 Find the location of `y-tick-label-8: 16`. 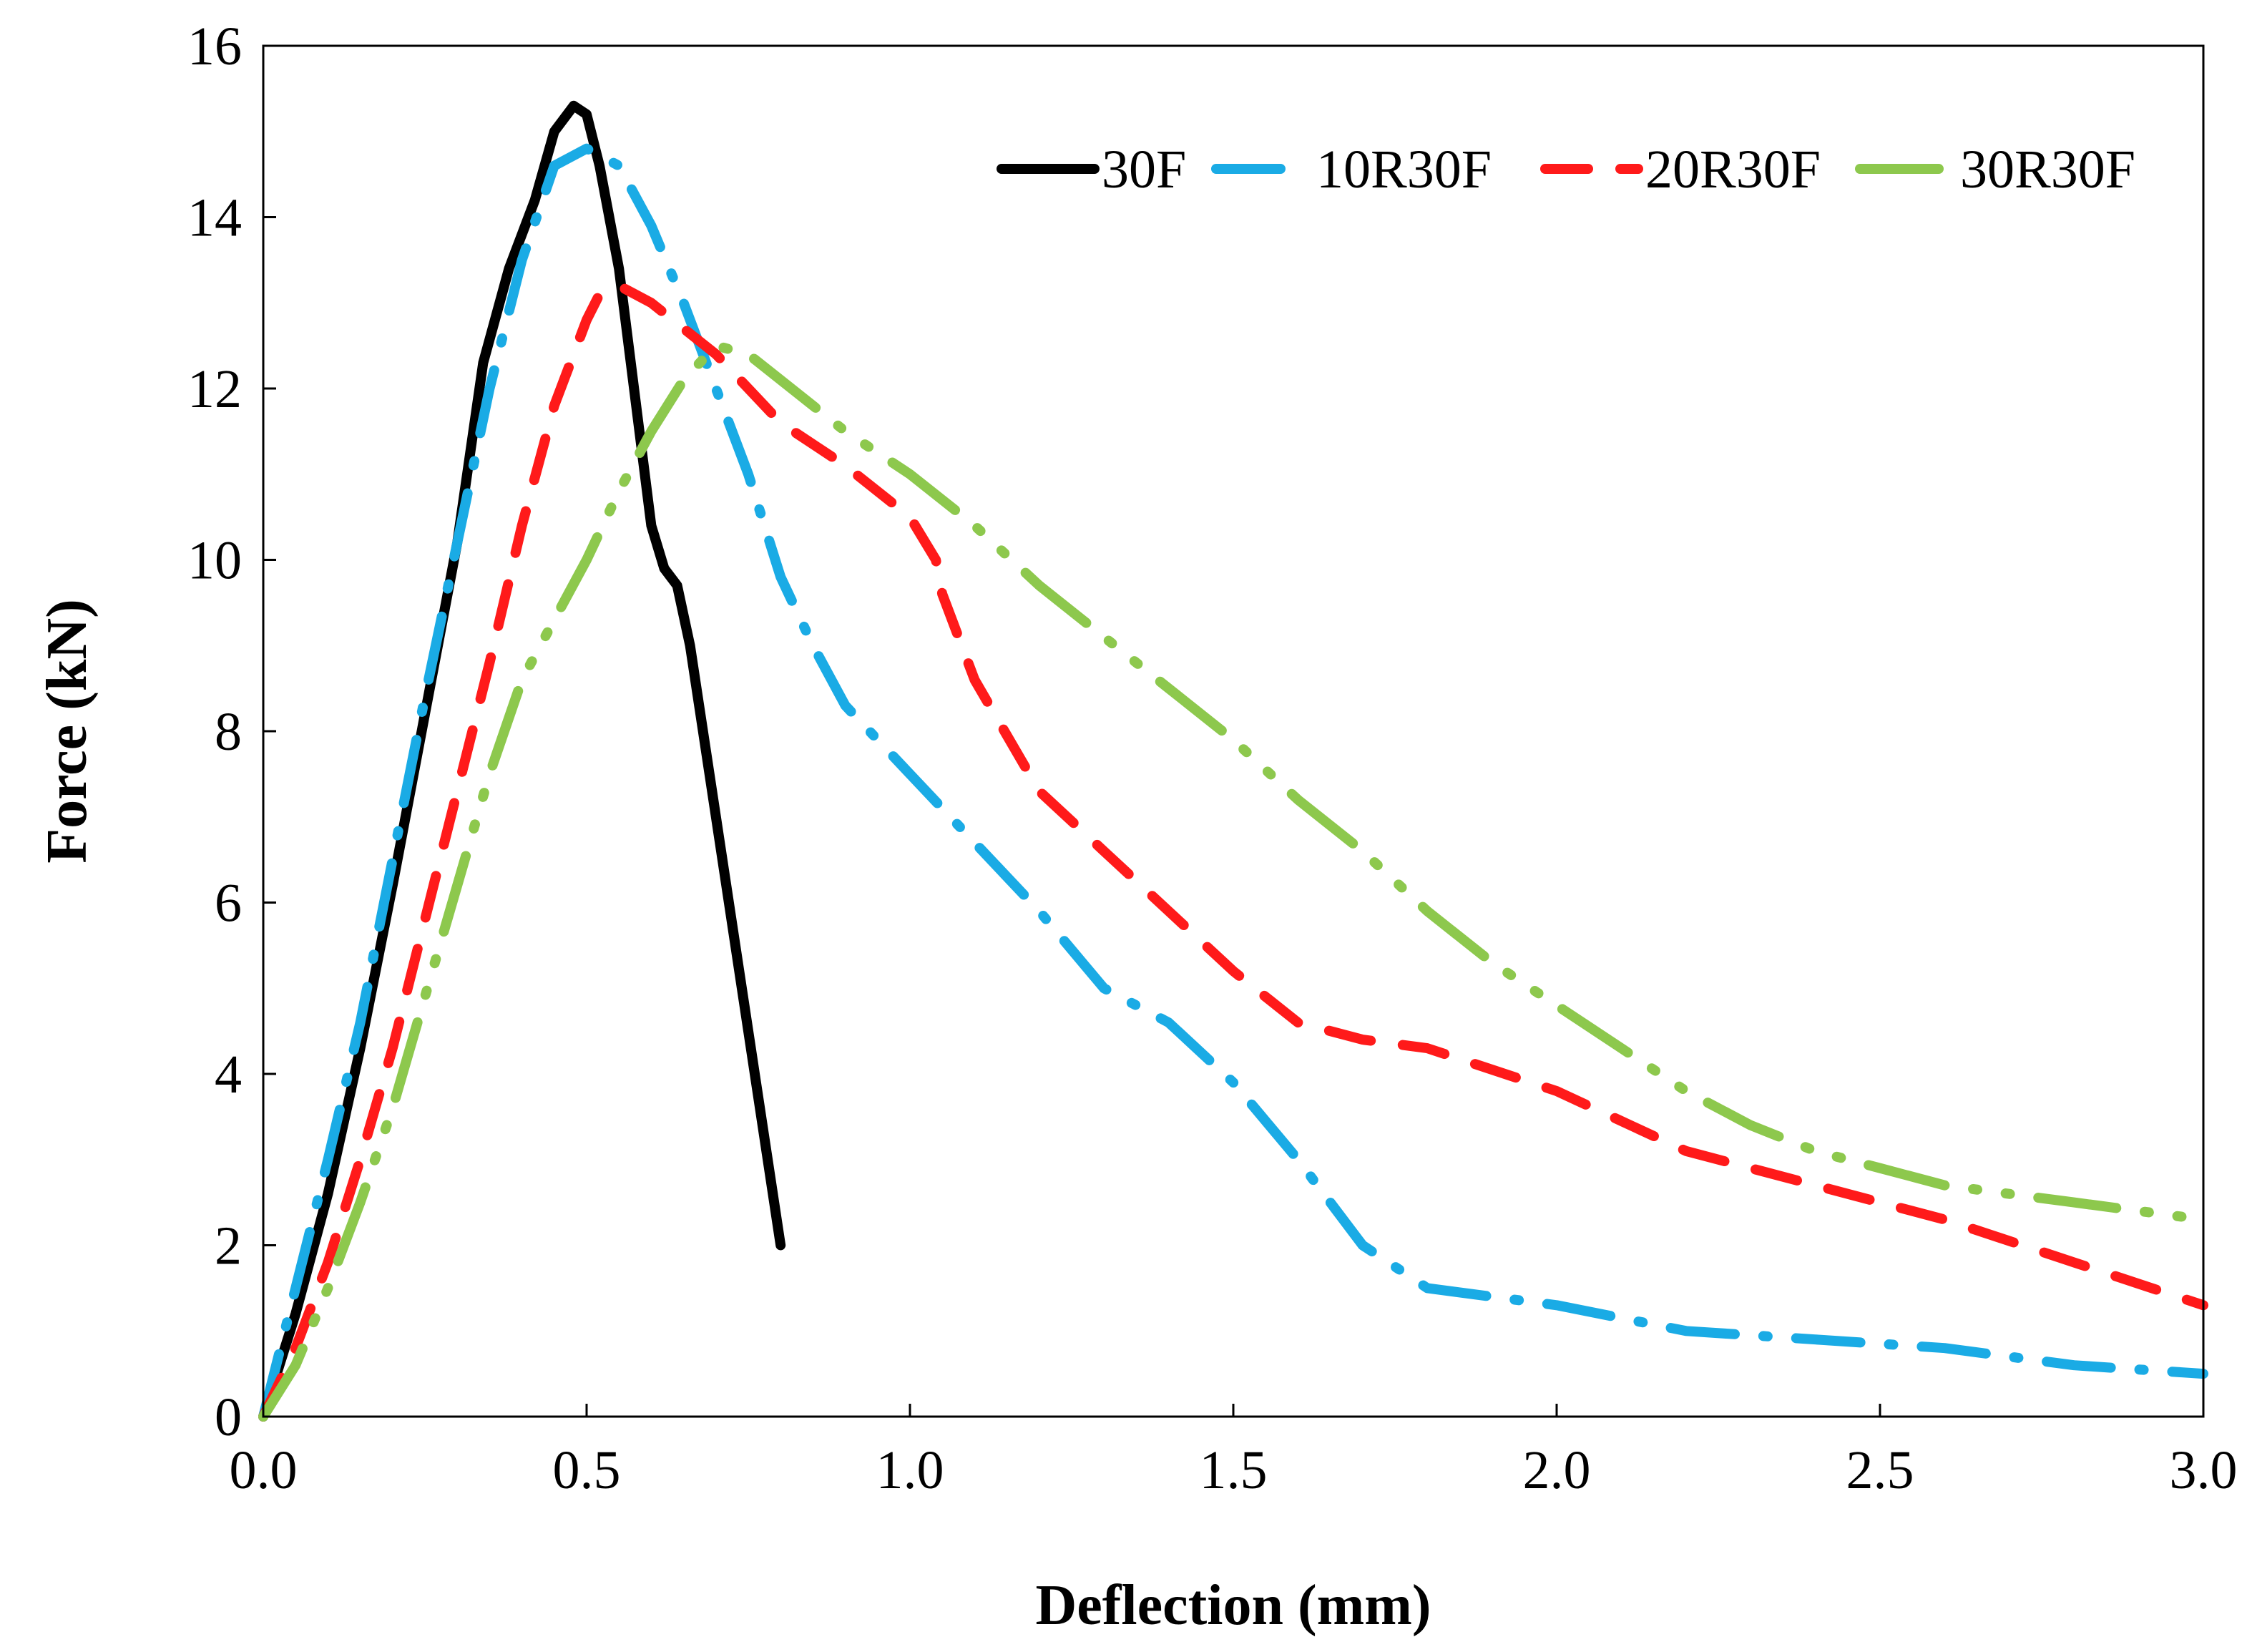

y-tick-label-8: 16 is located at coordinates (215, 46).